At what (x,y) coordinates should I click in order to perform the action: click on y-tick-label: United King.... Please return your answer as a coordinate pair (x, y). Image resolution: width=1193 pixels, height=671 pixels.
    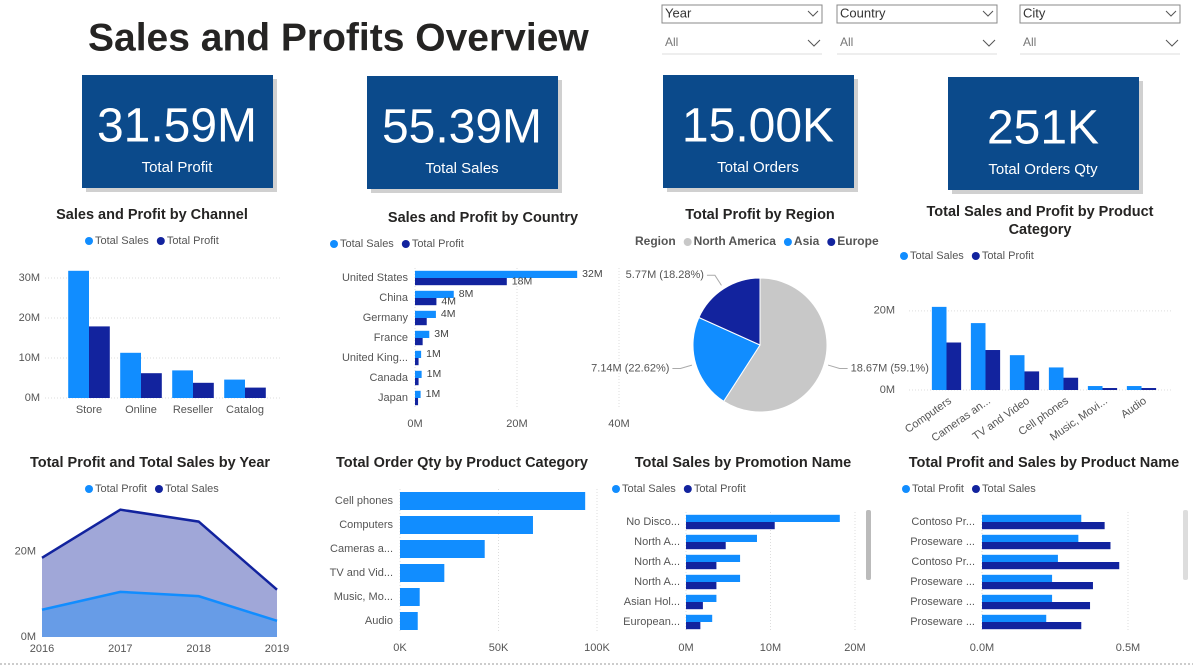
    Looking at the image, I should click on (375, 358).